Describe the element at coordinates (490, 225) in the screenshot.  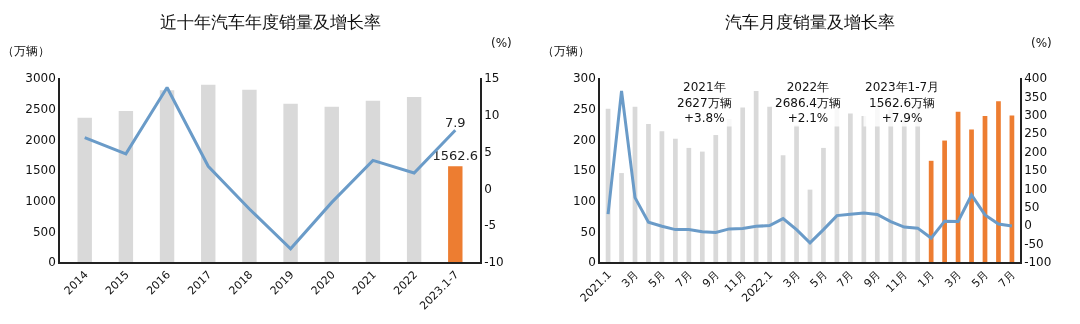
I see `y2-tick-label: -5` at that location.